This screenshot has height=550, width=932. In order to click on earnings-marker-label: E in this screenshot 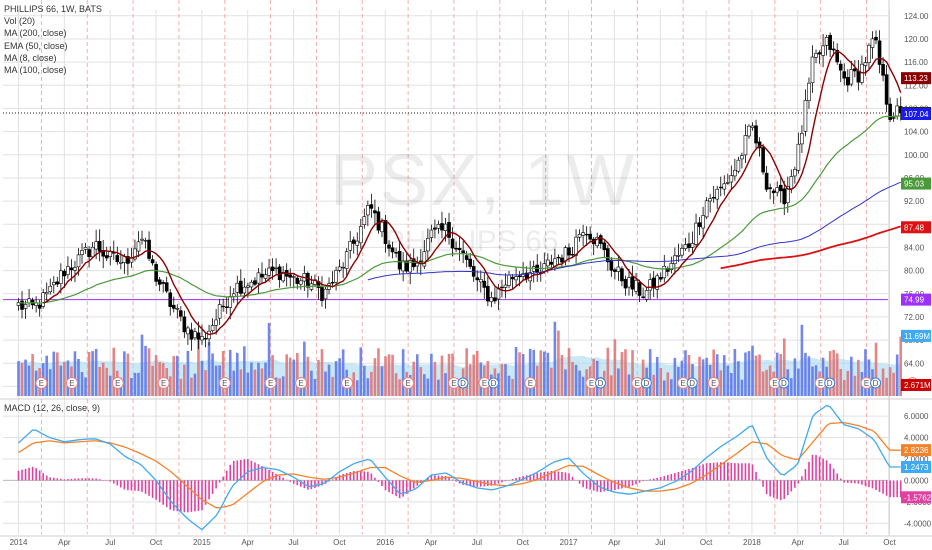, I will do `click(484, 383)`.